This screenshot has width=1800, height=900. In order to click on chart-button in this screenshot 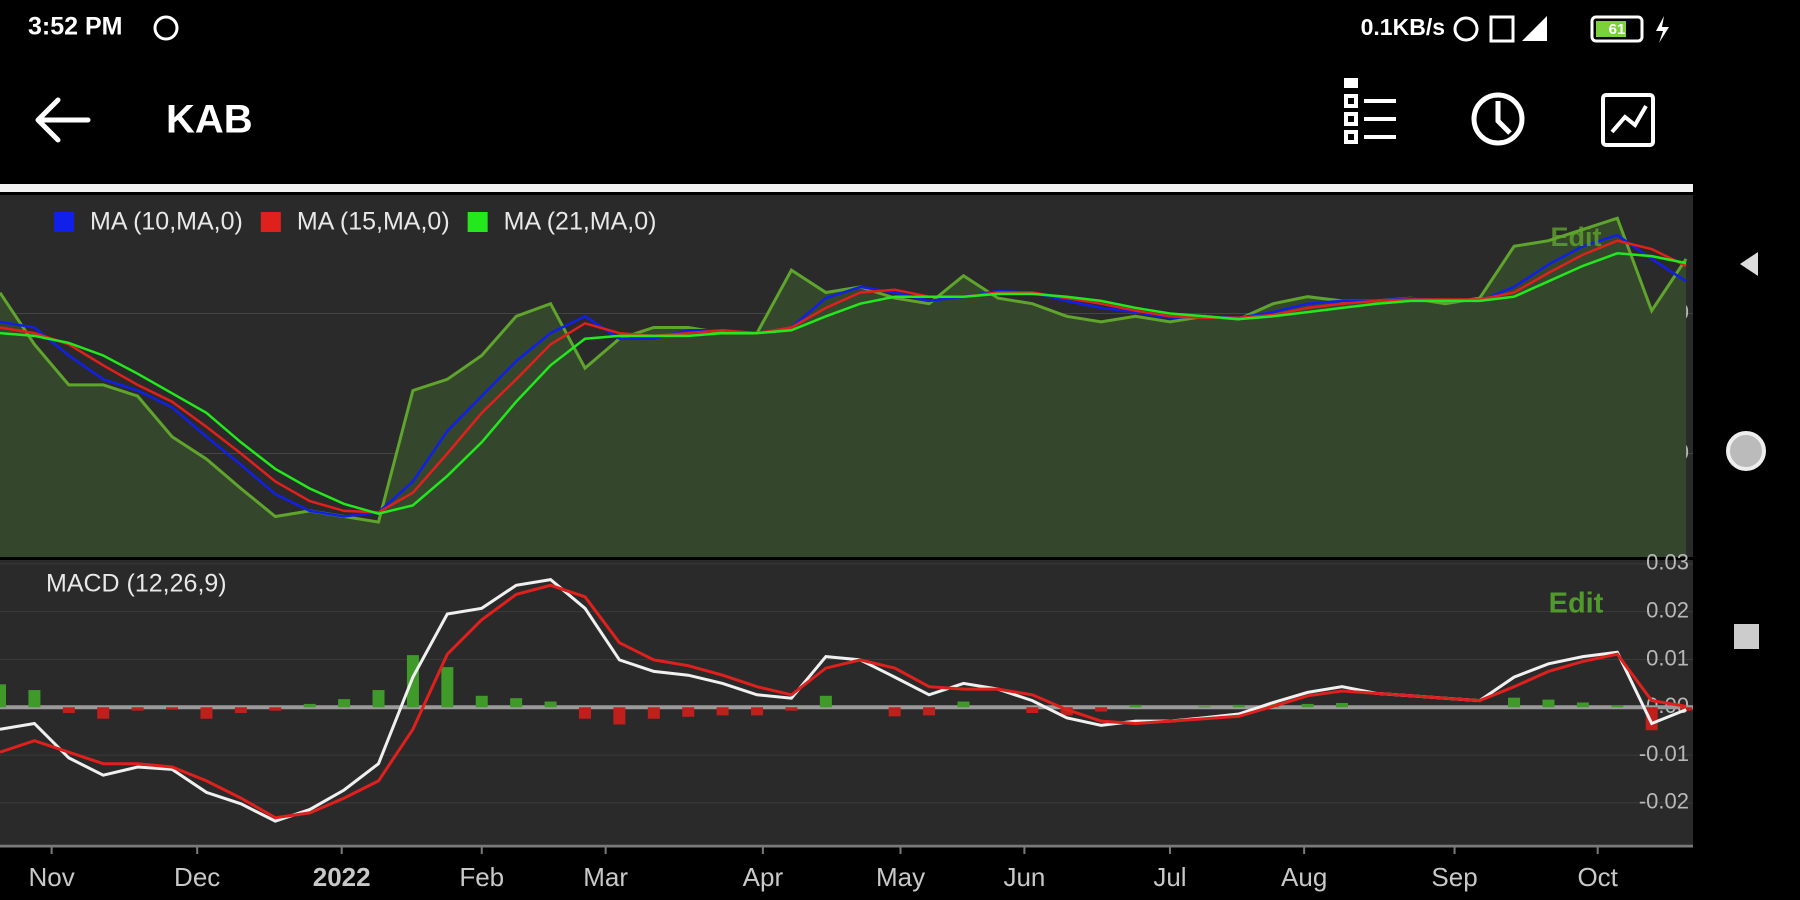, I will do `click(1628, 120)`.